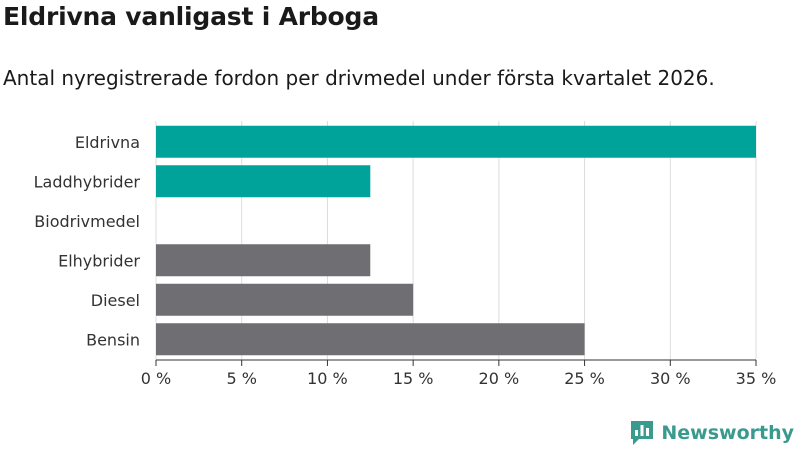 The width and height of the screenshot is (800, 450). I want to click on bar-diesel, so click(285, 299).